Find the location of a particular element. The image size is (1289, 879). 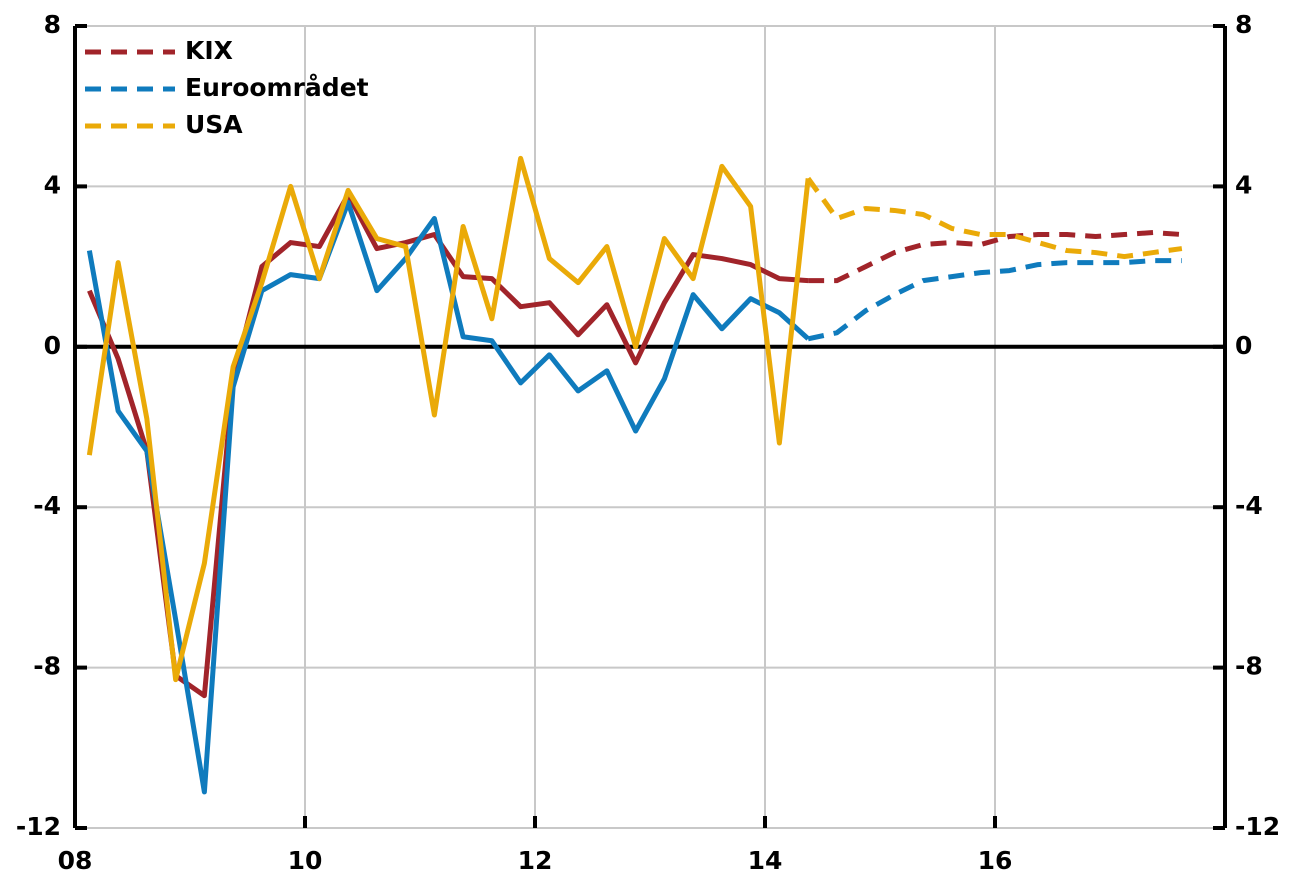

y-tick-label: 4 is located at coordinates (52, 184).